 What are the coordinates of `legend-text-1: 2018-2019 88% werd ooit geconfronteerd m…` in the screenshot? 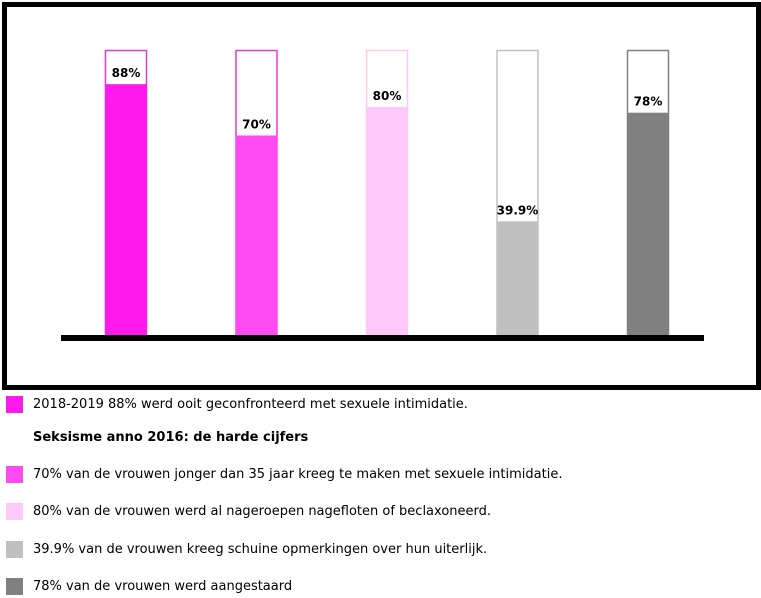 It's located at (250, 404).